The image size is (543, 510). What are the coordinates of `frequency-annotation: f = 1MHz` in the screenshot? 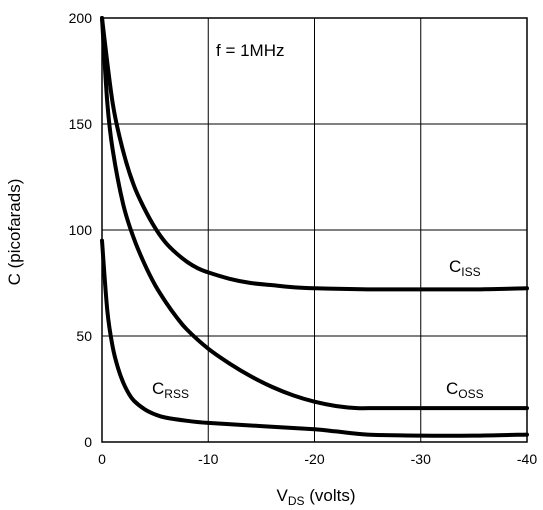 It's located at (250, 50).